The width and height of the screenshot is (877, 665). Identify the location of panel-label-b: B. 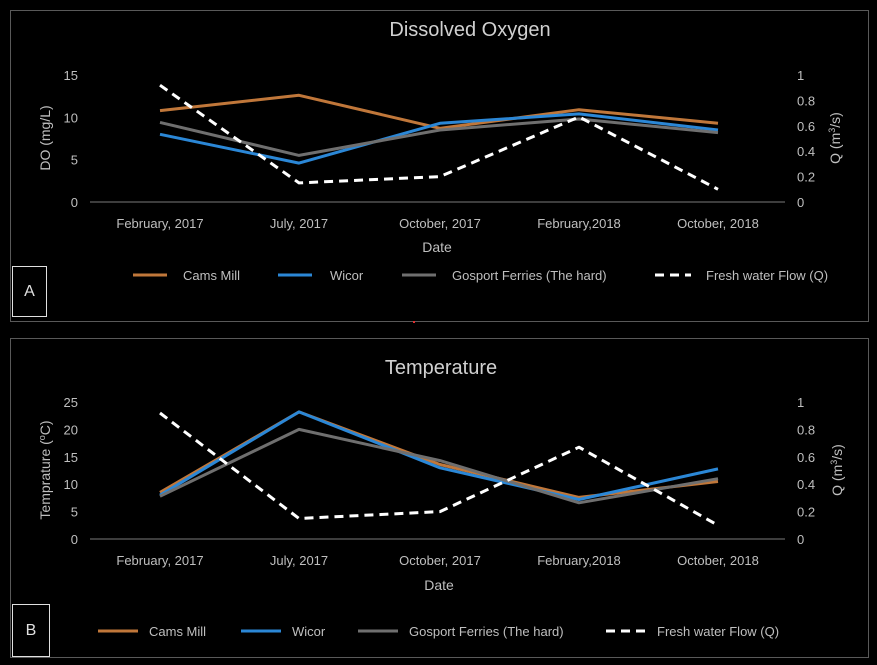
(31, 630).